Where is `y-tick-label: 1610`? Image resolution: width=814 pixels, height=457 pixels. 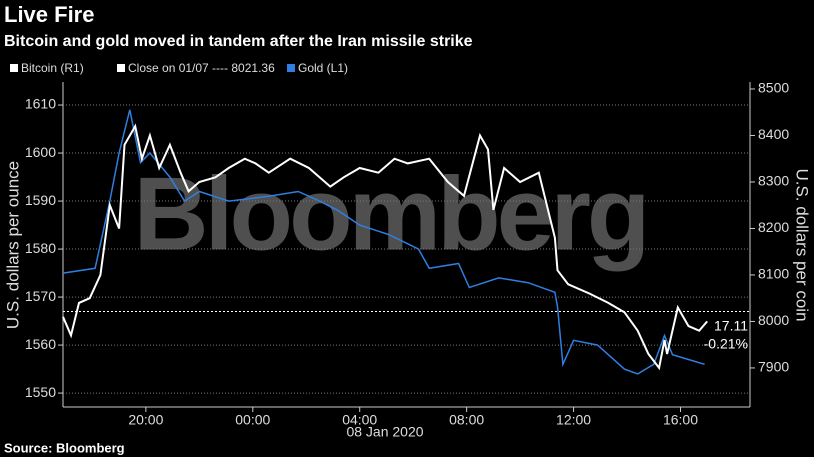
y-tick-label: 1610 is located at coordinates (40, 104).